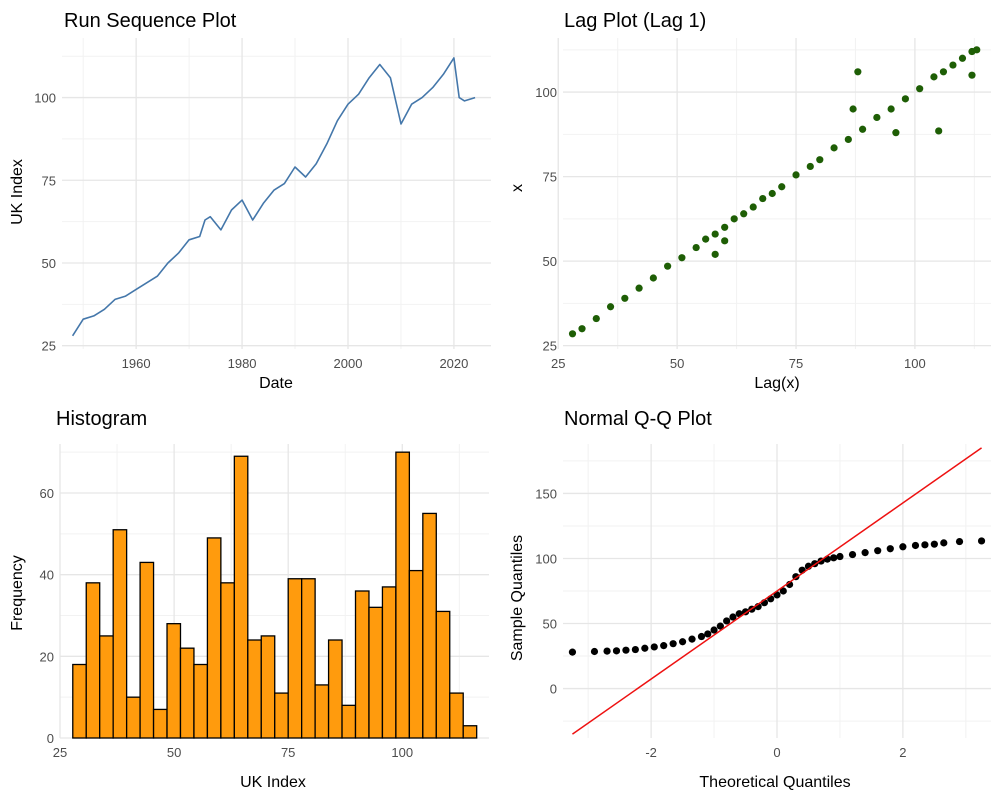 This screenshot has height=800, width=1000. I want to click on lag-plot-x-tick-label: 75, so click(796, 363).